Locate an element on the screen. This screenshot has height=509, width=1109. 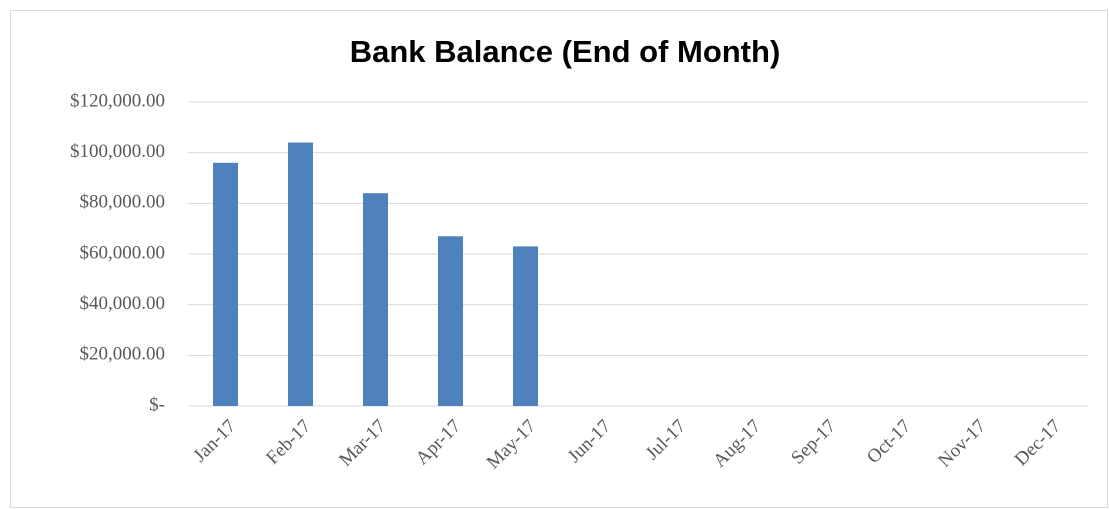
y-tick-label: $100,000.00 is located at coordinates (117, 151).